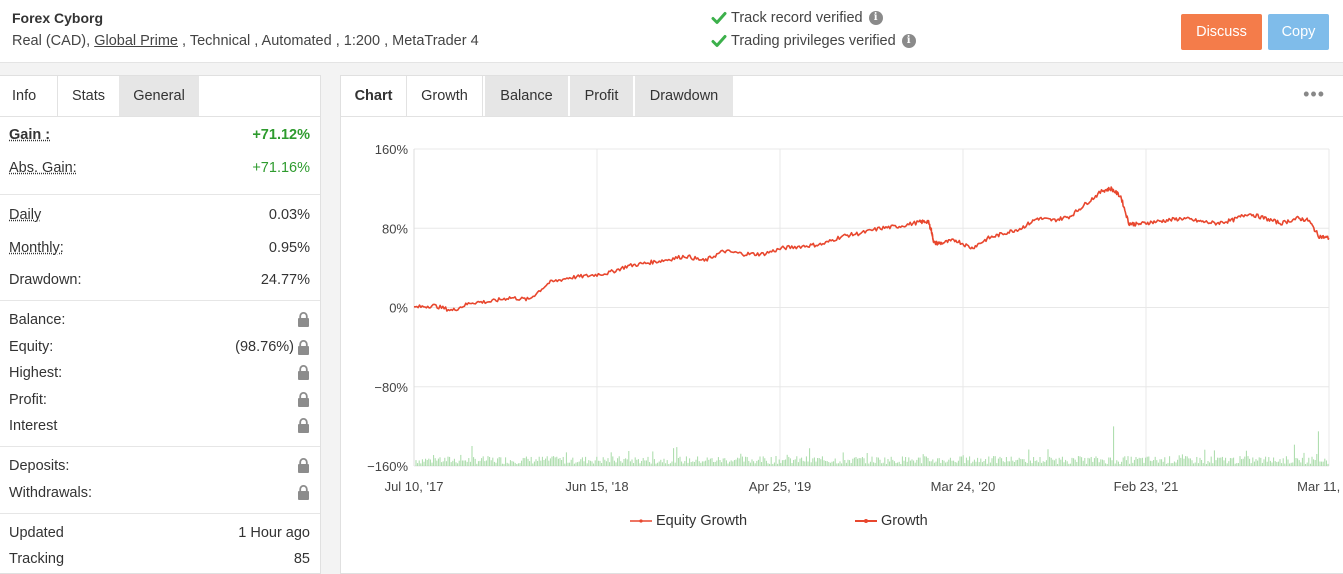 This screenshot has width=1343, height=574. Describe the element at coordinates (159, 248) in the screenshot. I see `stat-monthly: Monthly: 0.95%` at that location.